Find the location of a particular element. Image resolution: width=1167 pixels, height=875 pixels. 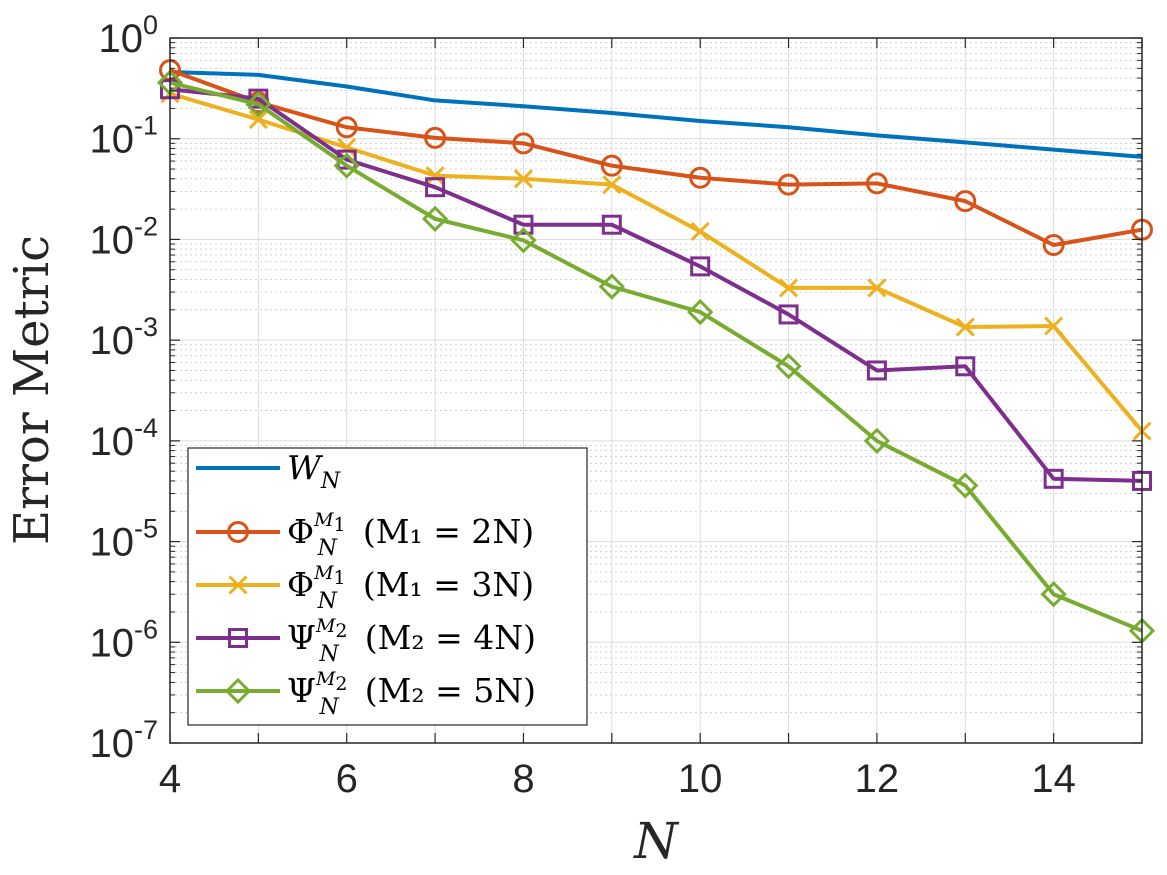

y-tick-label: 10⁻¹ is located at coordinates (123, 136).